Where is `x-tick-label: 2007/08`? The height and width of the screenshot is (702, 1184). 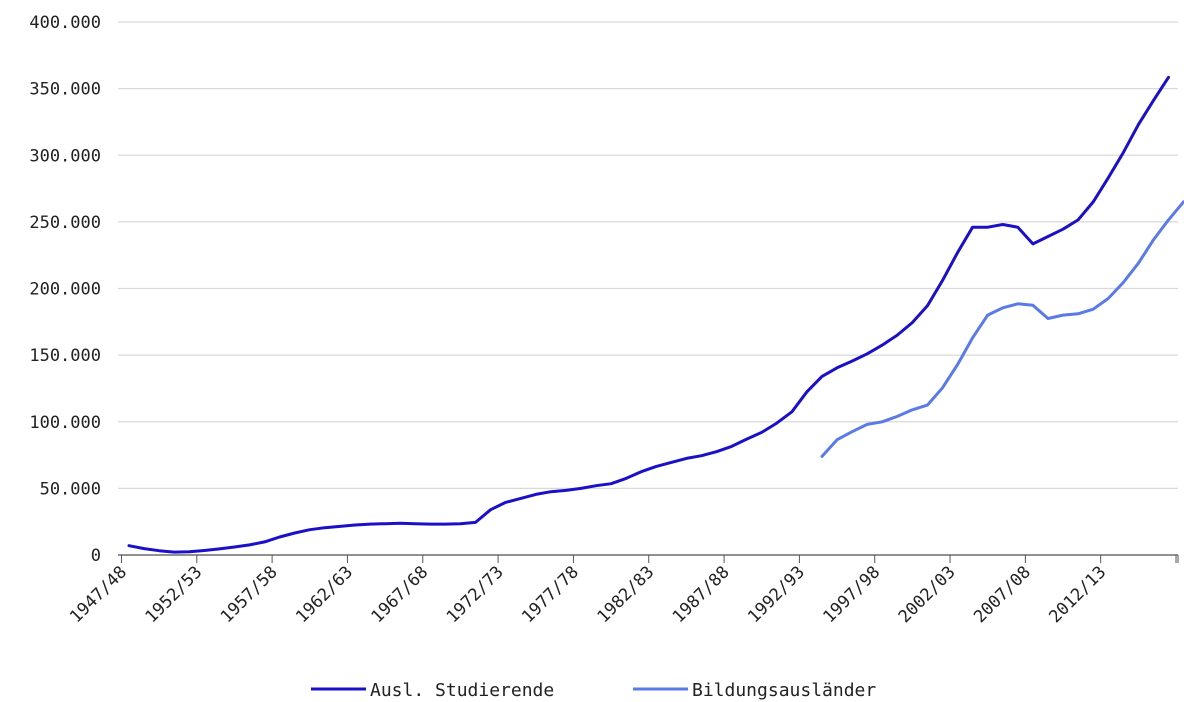
x-tick-label: 2007/08 is located at coordinates (1002, 594).